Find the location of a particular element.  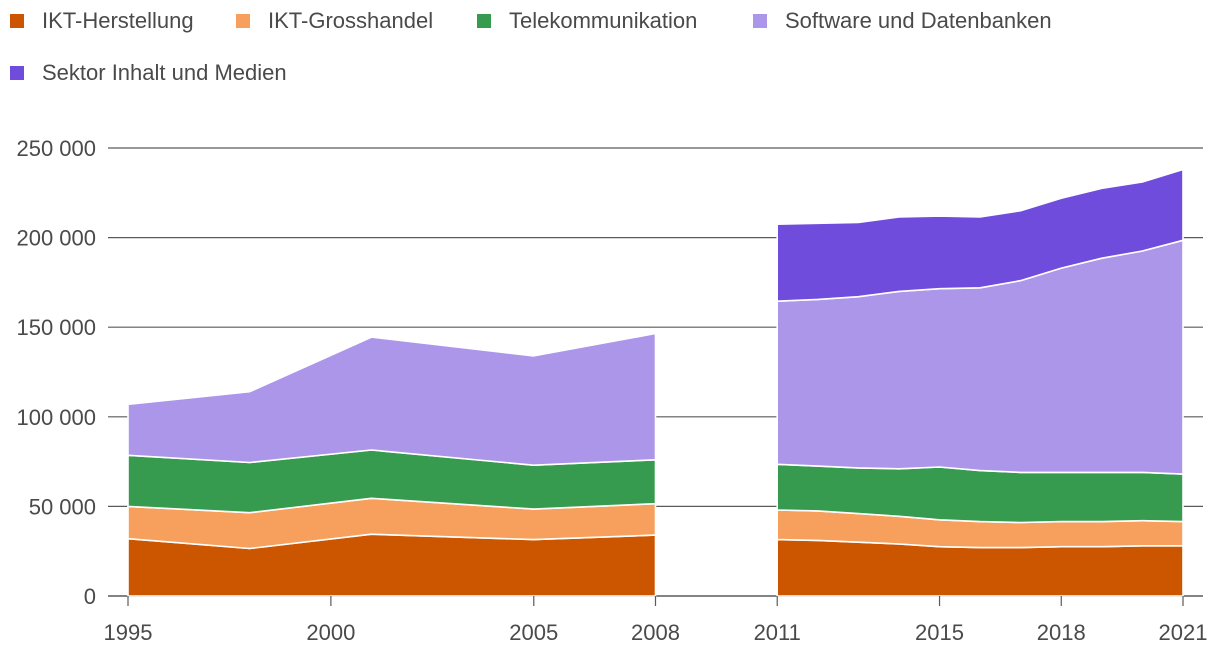

legend-item-ikt-herstellung: IKT-Herstellung is located at coordinates (102, 21).